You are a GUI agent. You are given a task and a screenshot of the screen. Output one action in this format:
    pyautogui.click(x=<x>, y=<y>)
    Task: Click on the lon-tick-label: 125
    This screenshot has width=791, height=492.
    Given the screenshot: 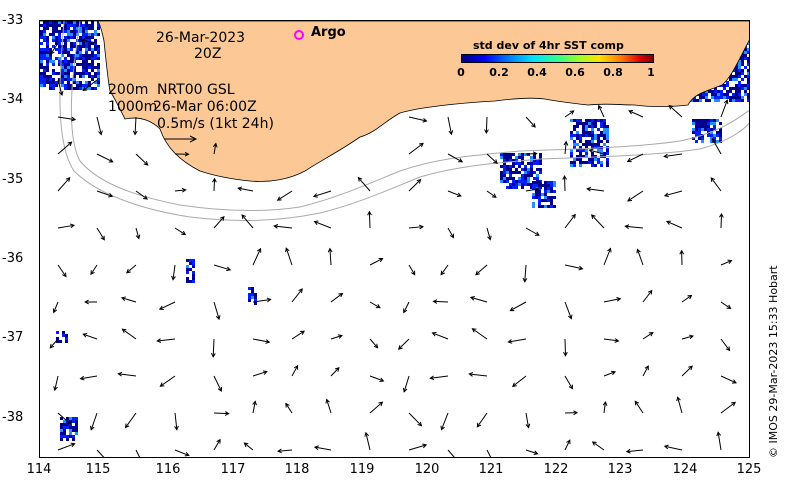 What is the action you would take?
    pyautogui.click(x=749, y=469)
    